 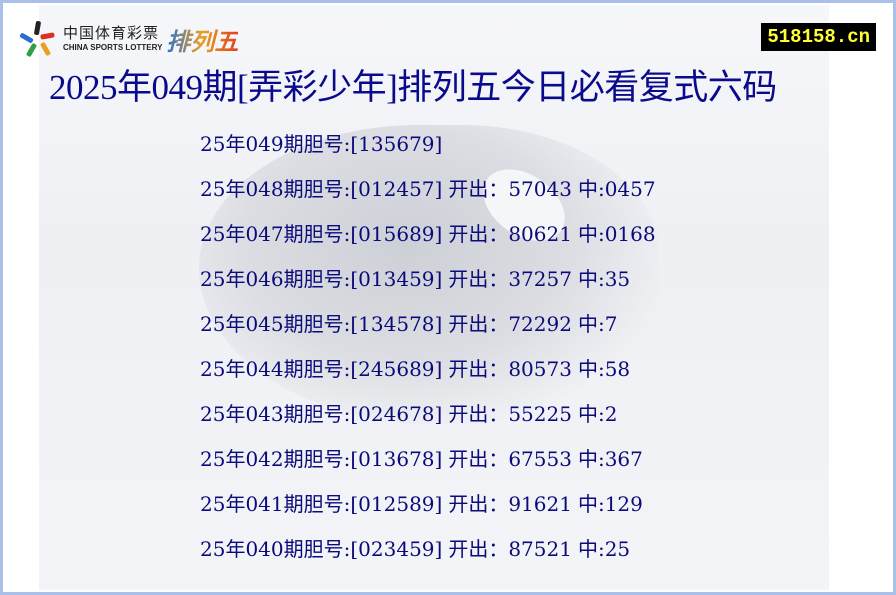 I want to click on row-draw: 37257, so click(x=540, y=279).